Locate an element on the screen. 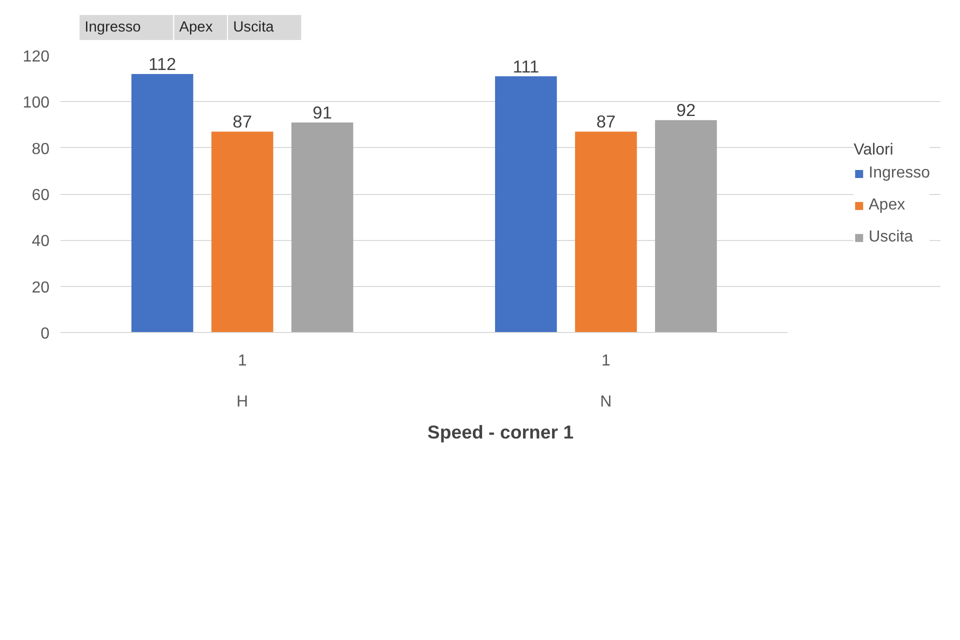 This screenshot has width=960, height=640. y-tick-label: 60 is located at coordinates (41, 195).